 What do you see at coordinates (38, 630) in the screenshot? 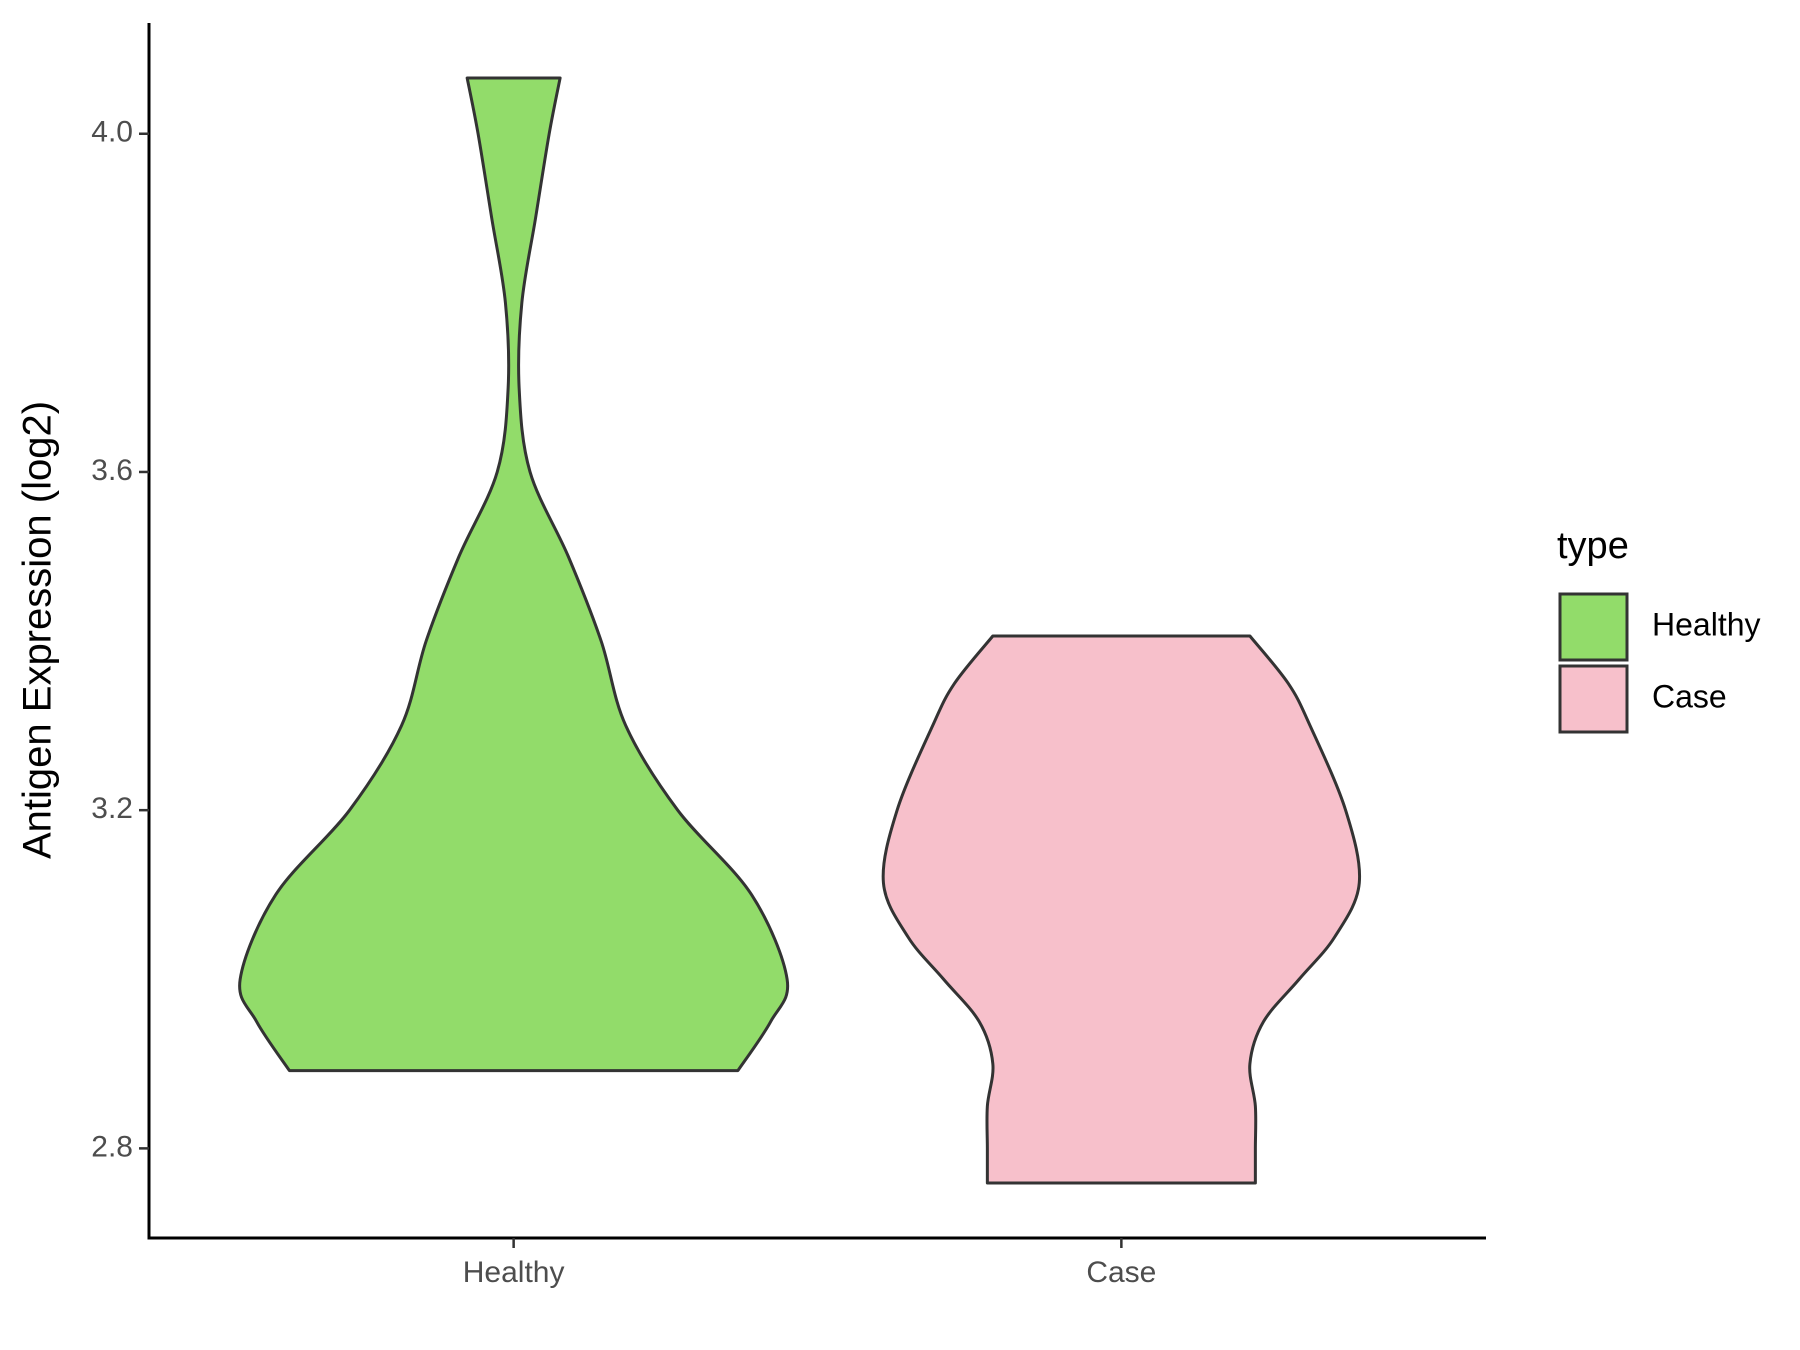
I see `y-axis-title: Antigen Expression (log2)` at bounding box center [38, 630].